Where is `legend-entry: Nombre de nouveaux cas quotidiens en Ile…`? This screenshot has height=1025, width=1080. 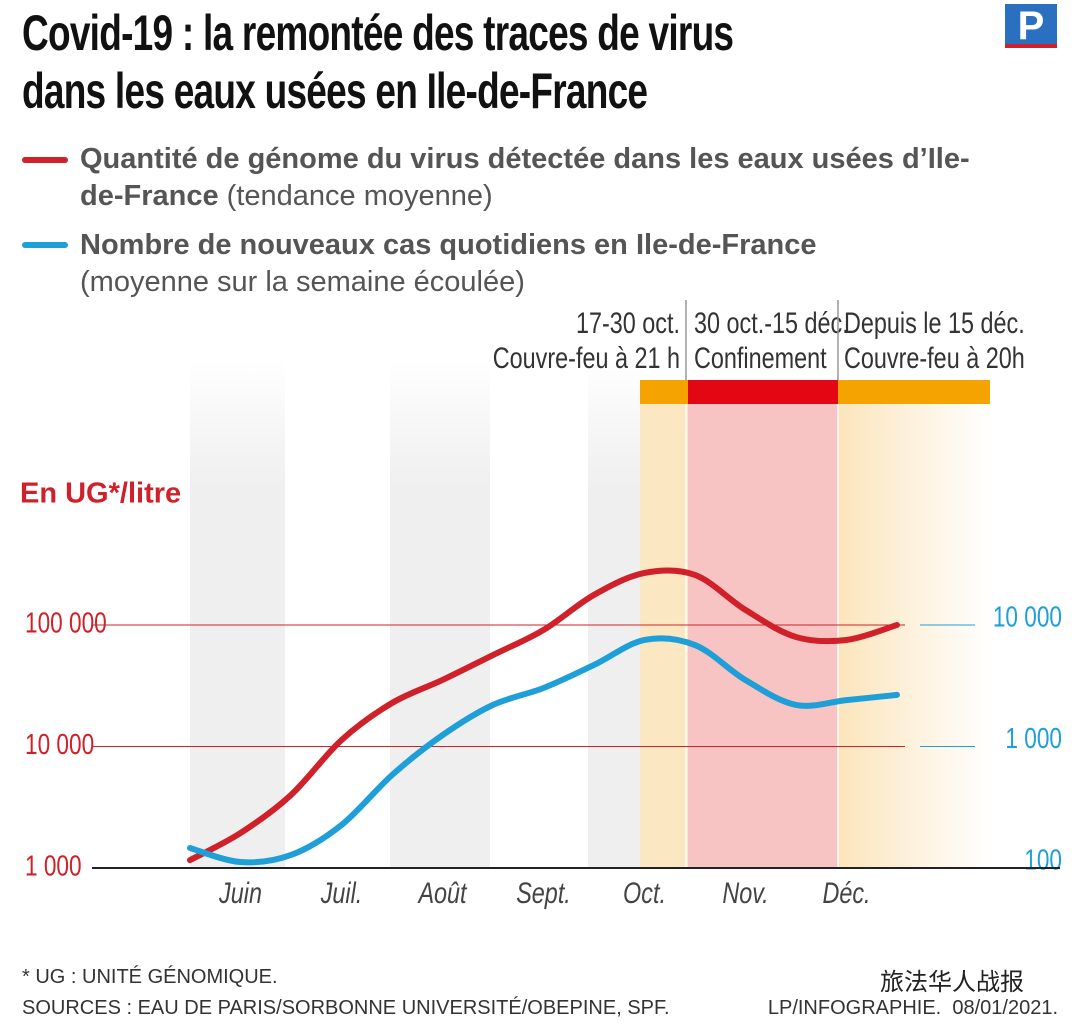
legend-entry: Nombre de nouveaux cas quotidiens en Ile… is located at coordinates (540, 264).